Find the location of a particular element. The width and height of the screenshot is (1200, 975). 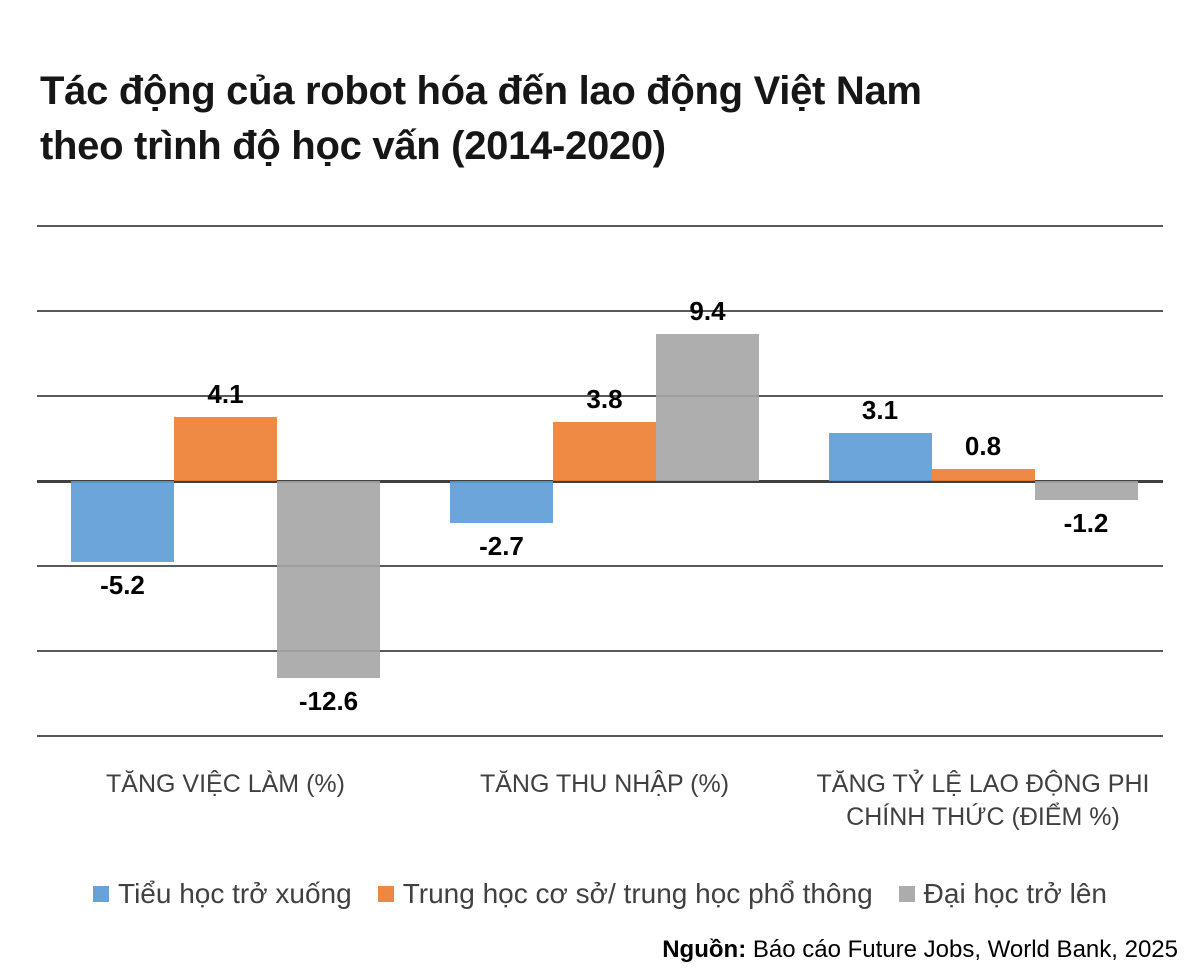

bar-series1-cat3 is located at coordinates (880, 456).